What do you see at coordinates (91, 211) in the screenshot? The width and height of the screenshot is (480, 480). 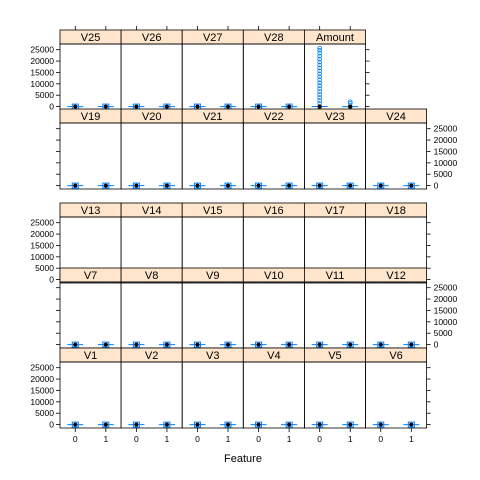 I see `strip-label: V13` at bounding box center [91, 211].